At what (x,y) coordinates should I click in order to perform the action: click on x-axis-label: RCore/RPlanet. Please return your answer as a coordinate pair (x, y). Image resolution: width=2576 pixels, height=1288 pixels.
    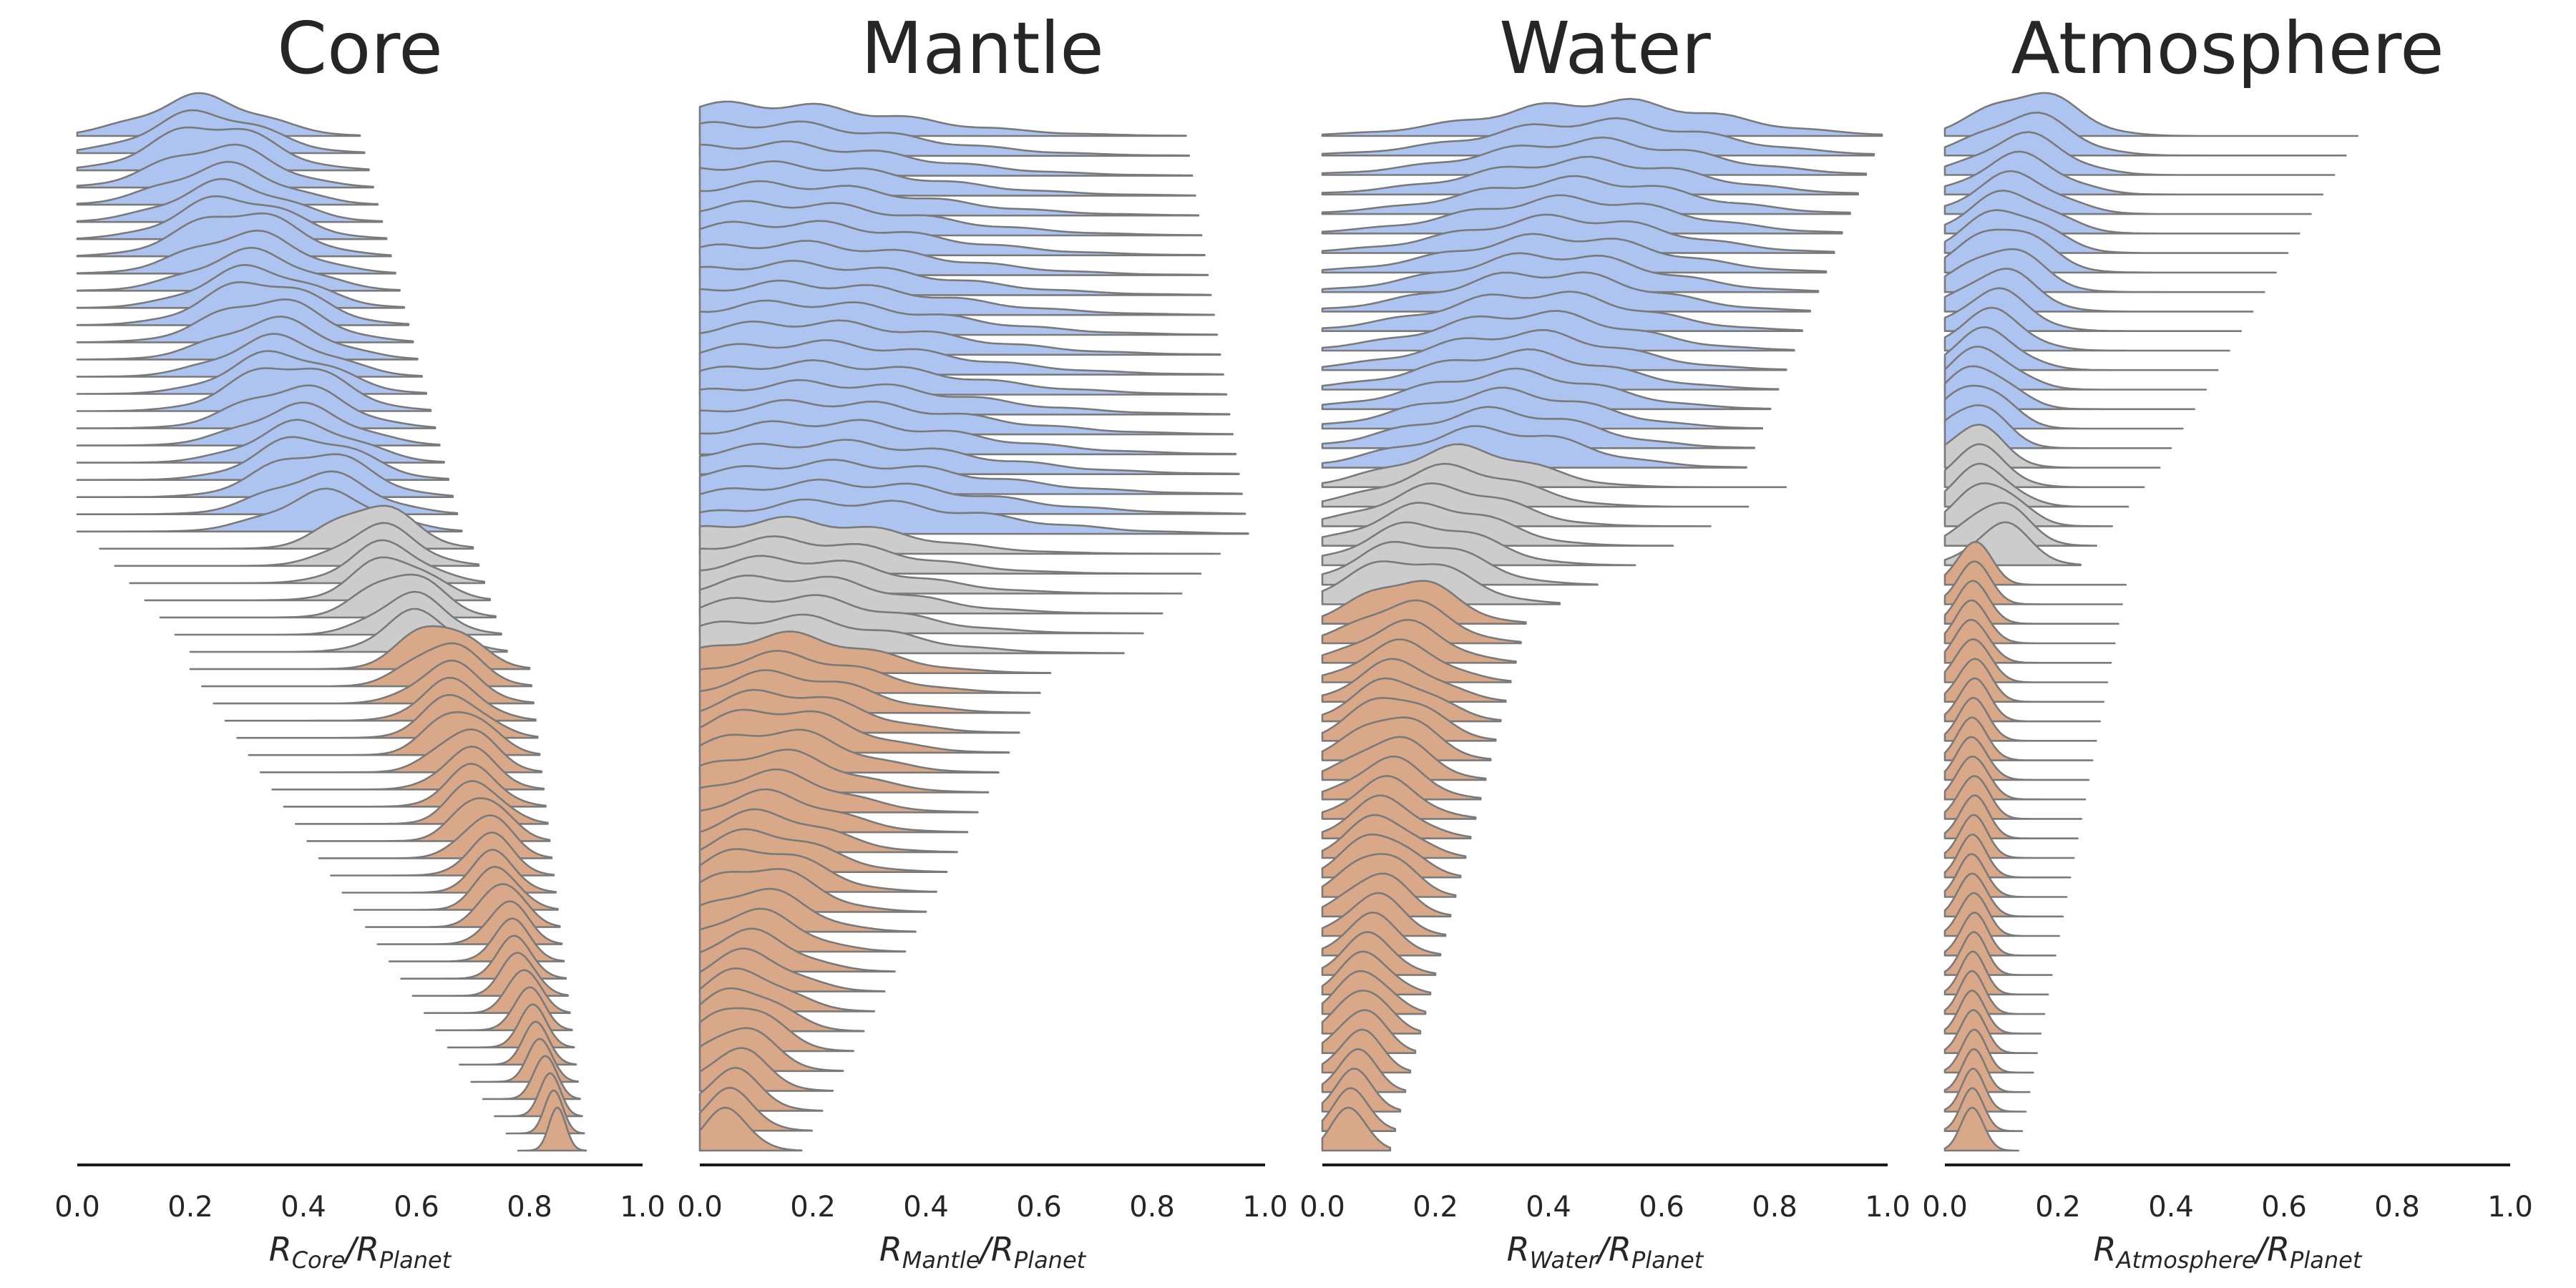
    Looking at the image, I should click on (360, 1252).